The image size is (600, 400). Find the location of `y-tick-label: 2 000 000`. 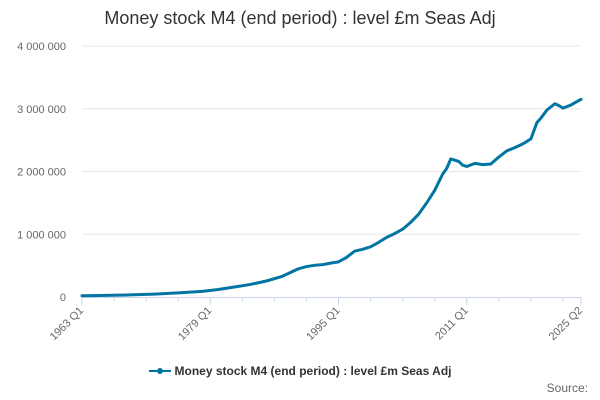

y-tick-label: 2 000 000 is located at coordinates (41, 173).